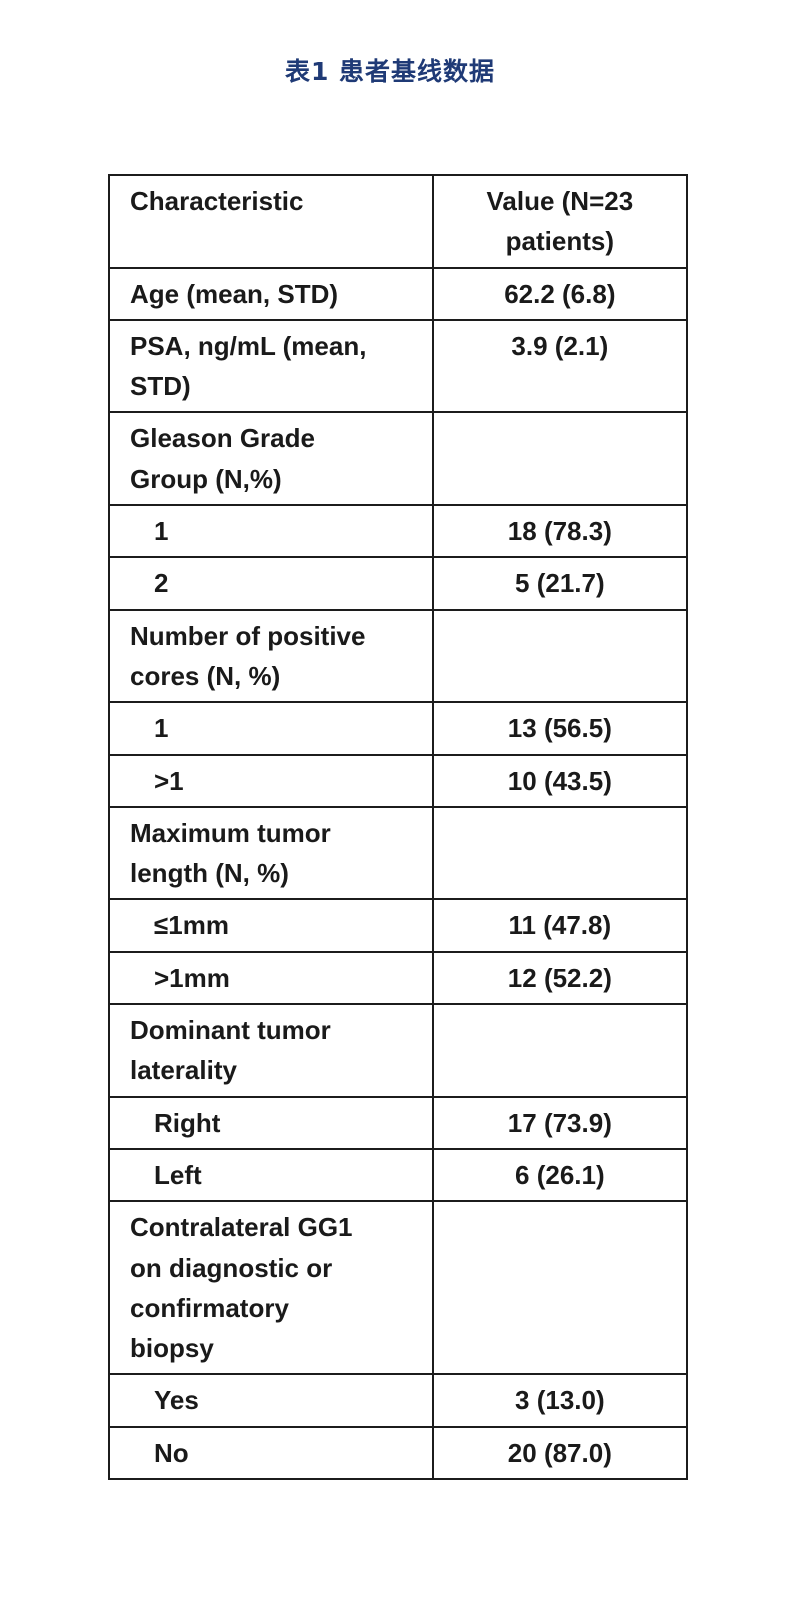  Describe the element at coordinates (271, 925) in the screenshot. I see `row-label: ≤1mm` at that location.